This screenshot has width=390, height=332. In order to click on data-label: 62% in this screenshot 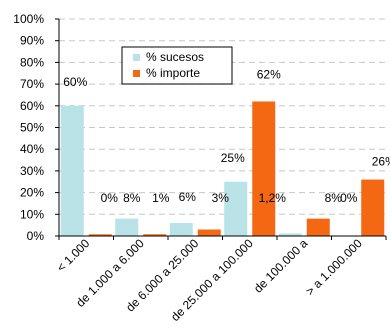, I will do `click(269, 74)`.